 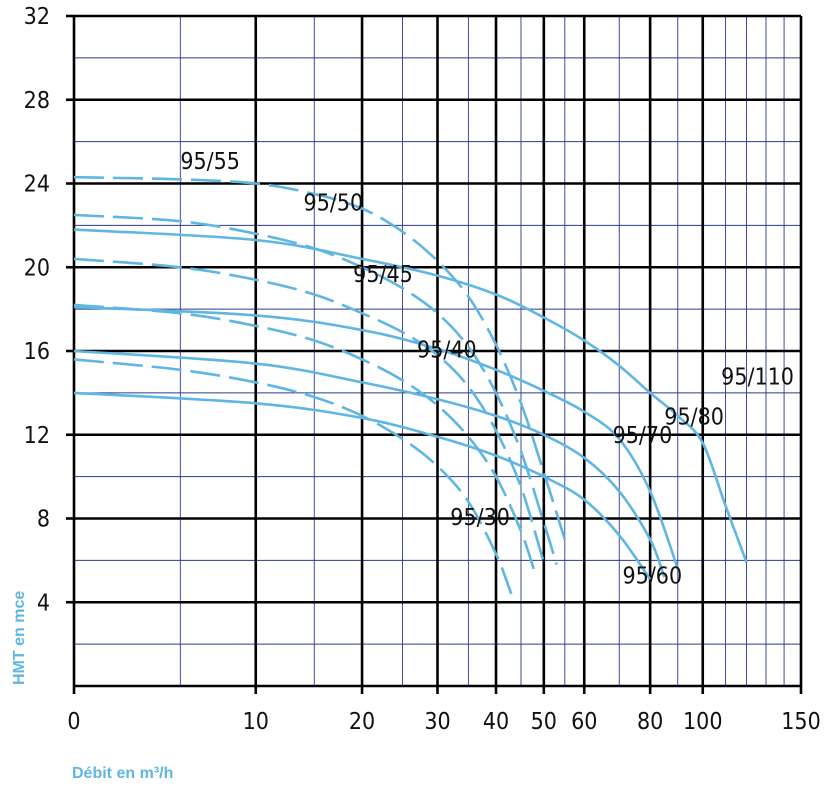 I want to click on y-tick-label: 20, so click(x=37, y=268).